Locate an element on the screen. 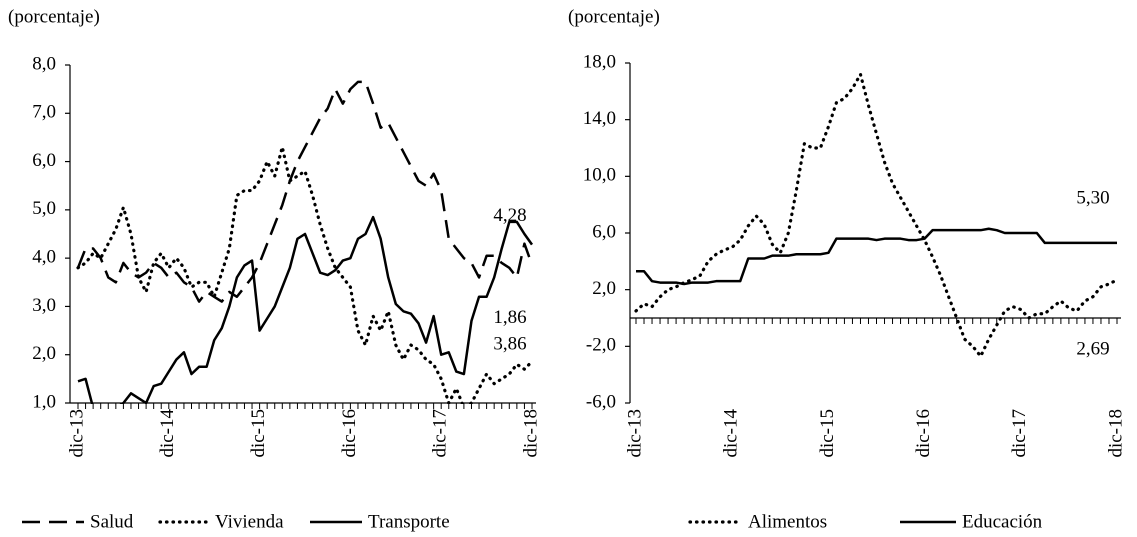 The image size is (1137, 537). y-tick-label: 5,0 is located at coordinates (44, 208).